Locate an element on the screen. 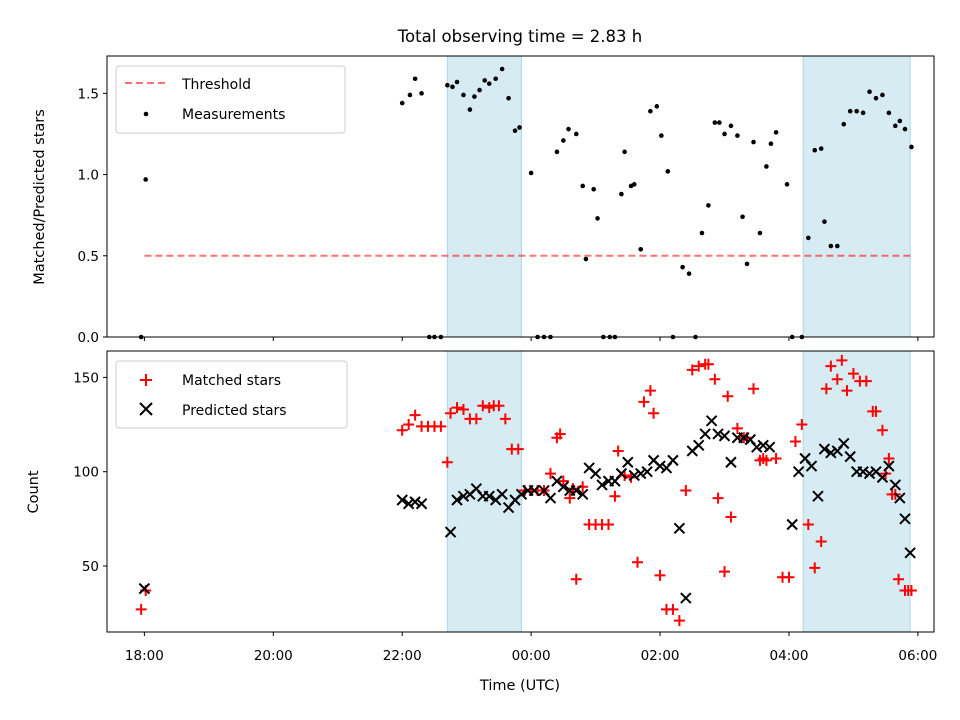 This screenshot has width=960, height=720. ratio-legend: Threshold Measurements is located at coordinates (230, 99).